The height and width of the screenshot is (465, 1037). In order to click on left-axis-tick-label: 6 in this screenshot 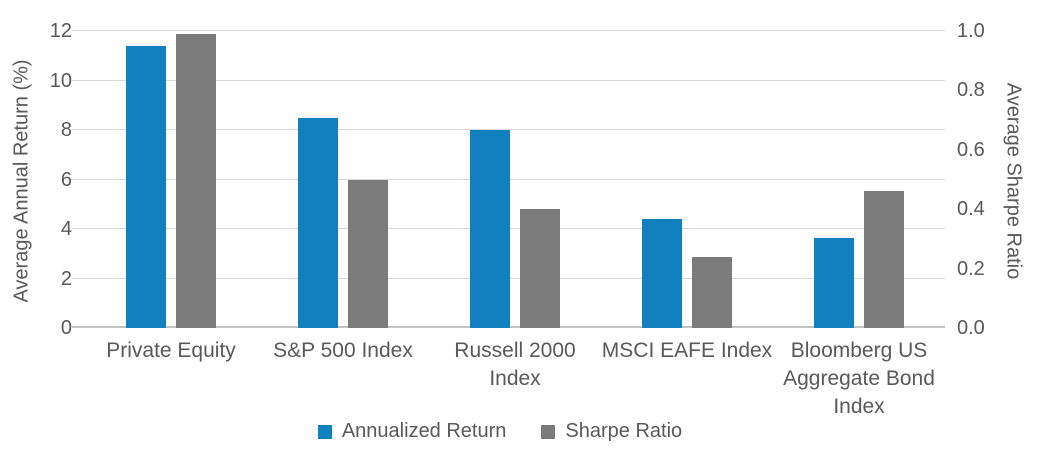, I will do `click(66, 179)`.